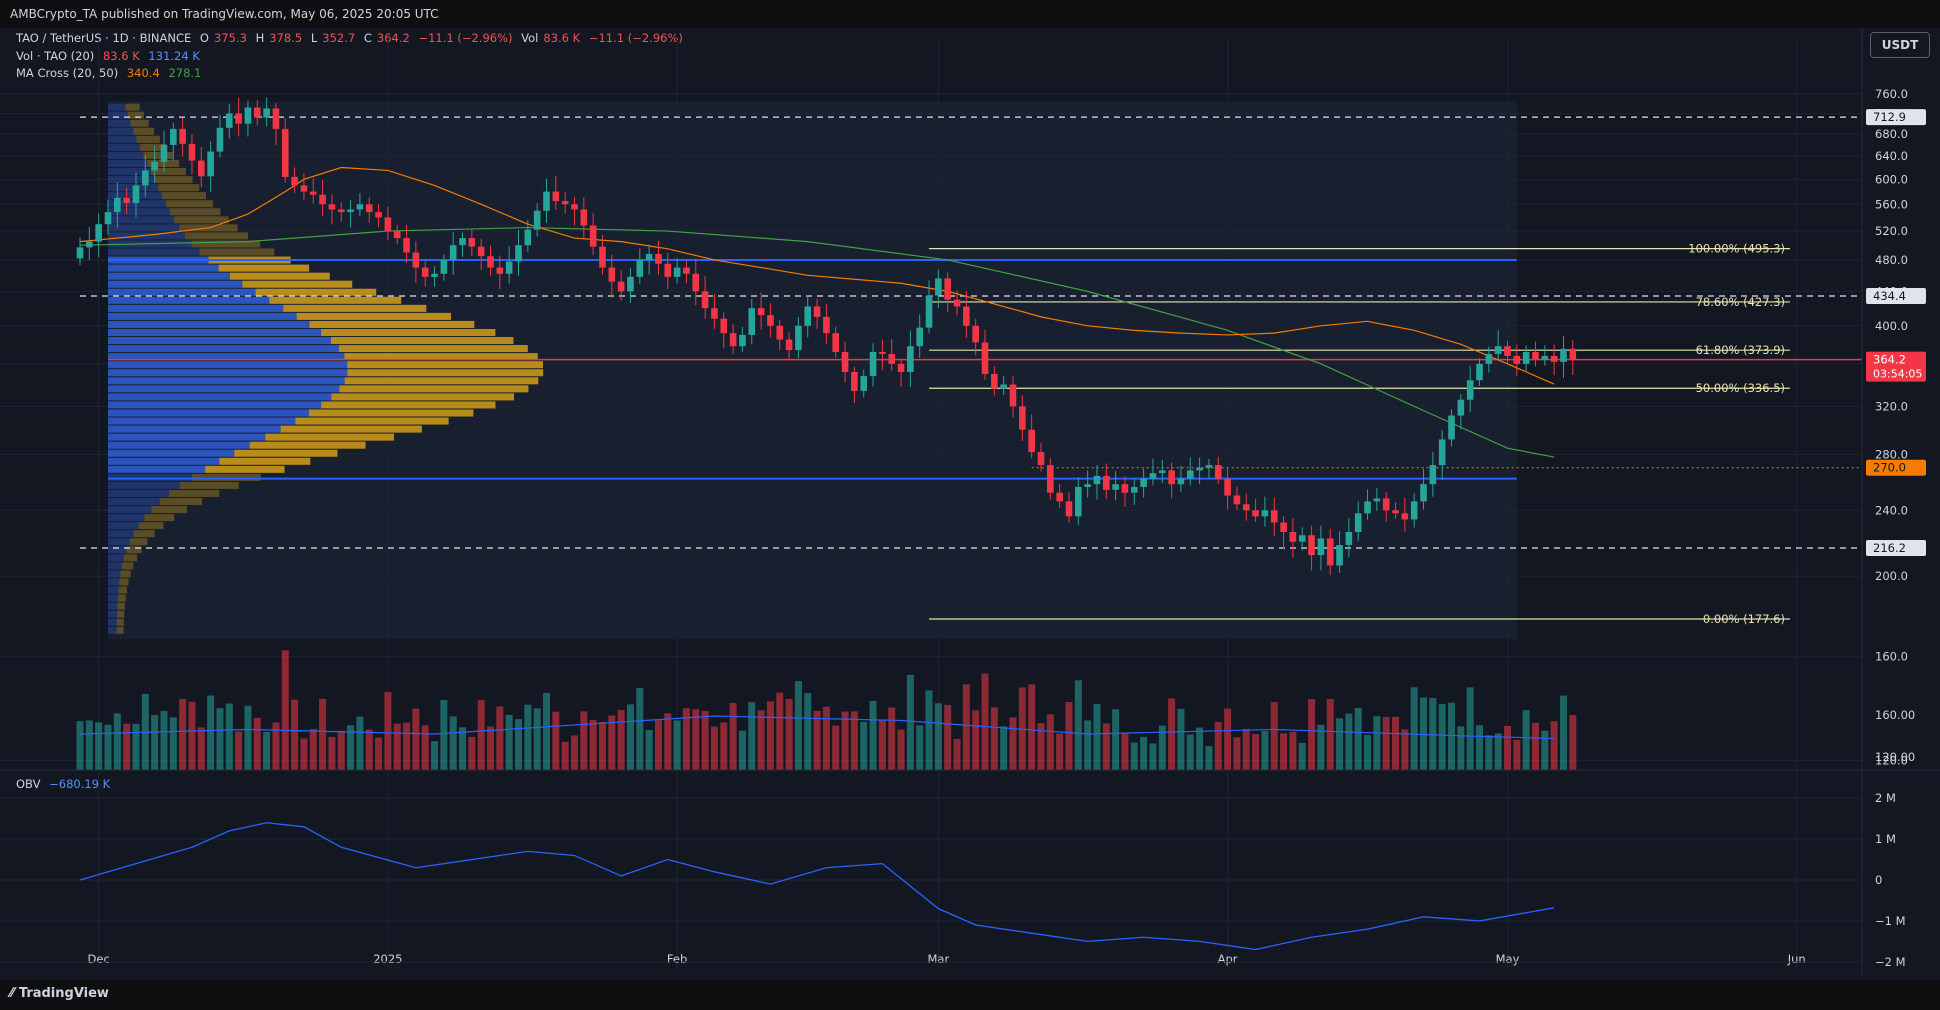  What do you see at coordinates (677, 959) in the screenshot?
I see `x-tick-label: Feb` at bounding box center [677, 959].